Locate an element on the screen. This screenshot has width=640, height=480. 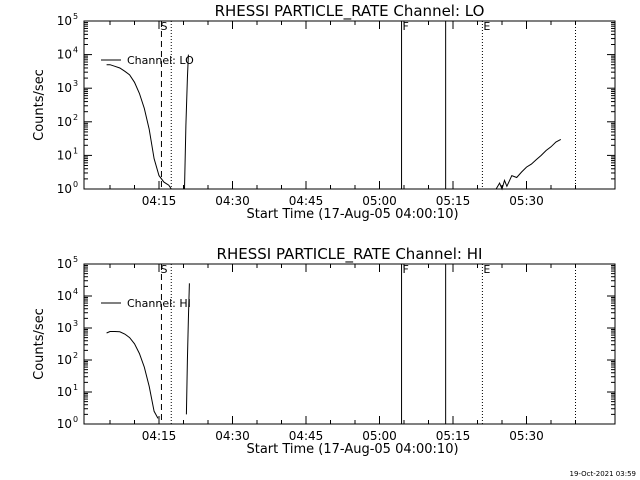
legend-label: Channel: HI is located at coordinates (159, 303).